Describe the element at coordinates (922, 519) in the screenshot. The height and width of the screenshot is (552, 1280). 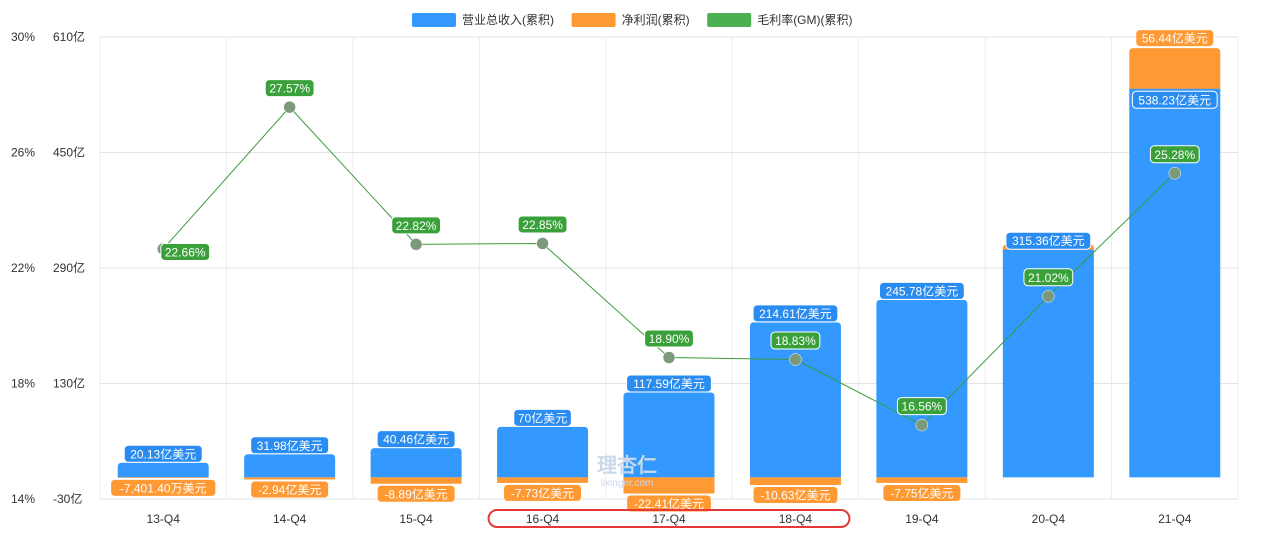
I see `x-tick-label: 19-Q4` at that location.